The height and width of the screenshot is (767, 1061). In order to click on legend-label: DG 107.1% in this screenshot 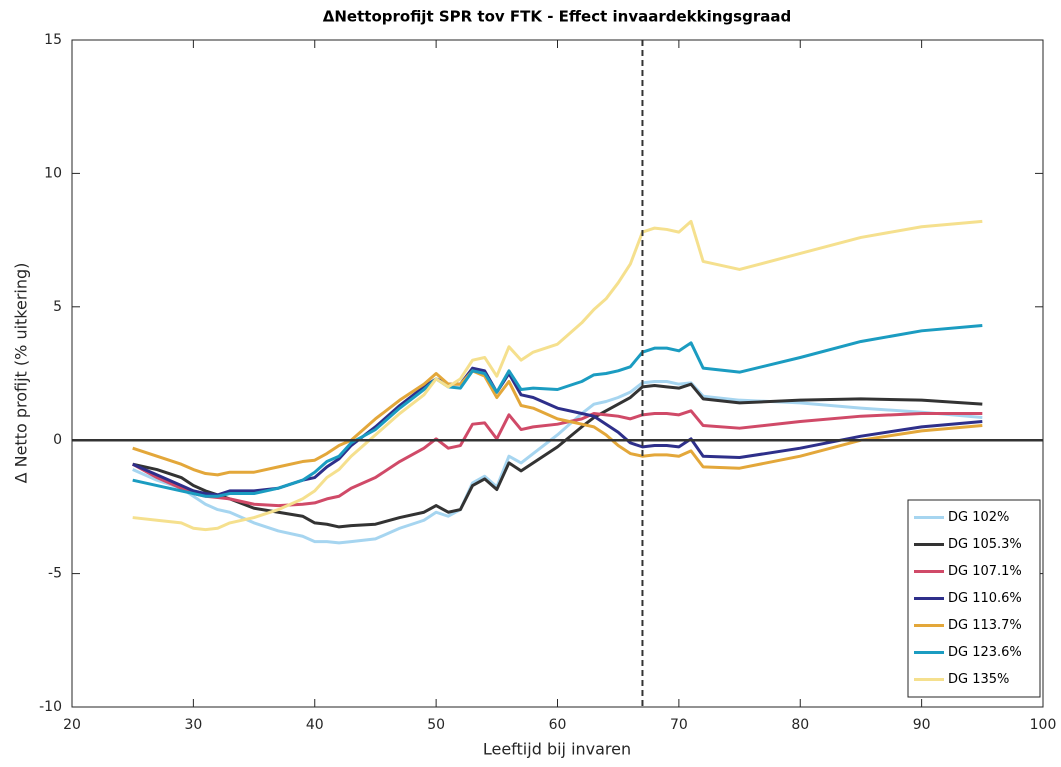, I will do `click(985, 571)`.